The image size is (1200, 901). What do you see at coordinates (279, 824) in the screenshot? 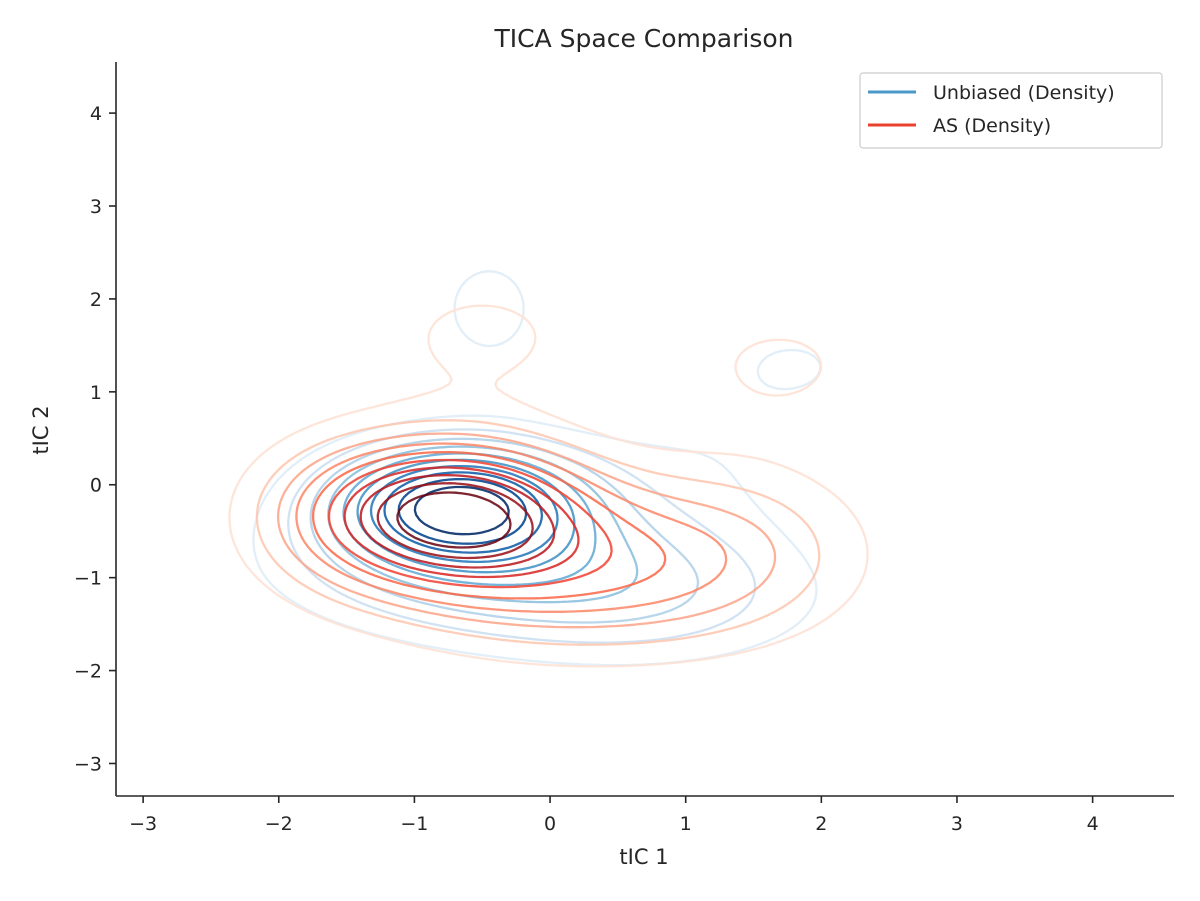
I see `x-tick-label: −2` at bounding box center [279, 824].